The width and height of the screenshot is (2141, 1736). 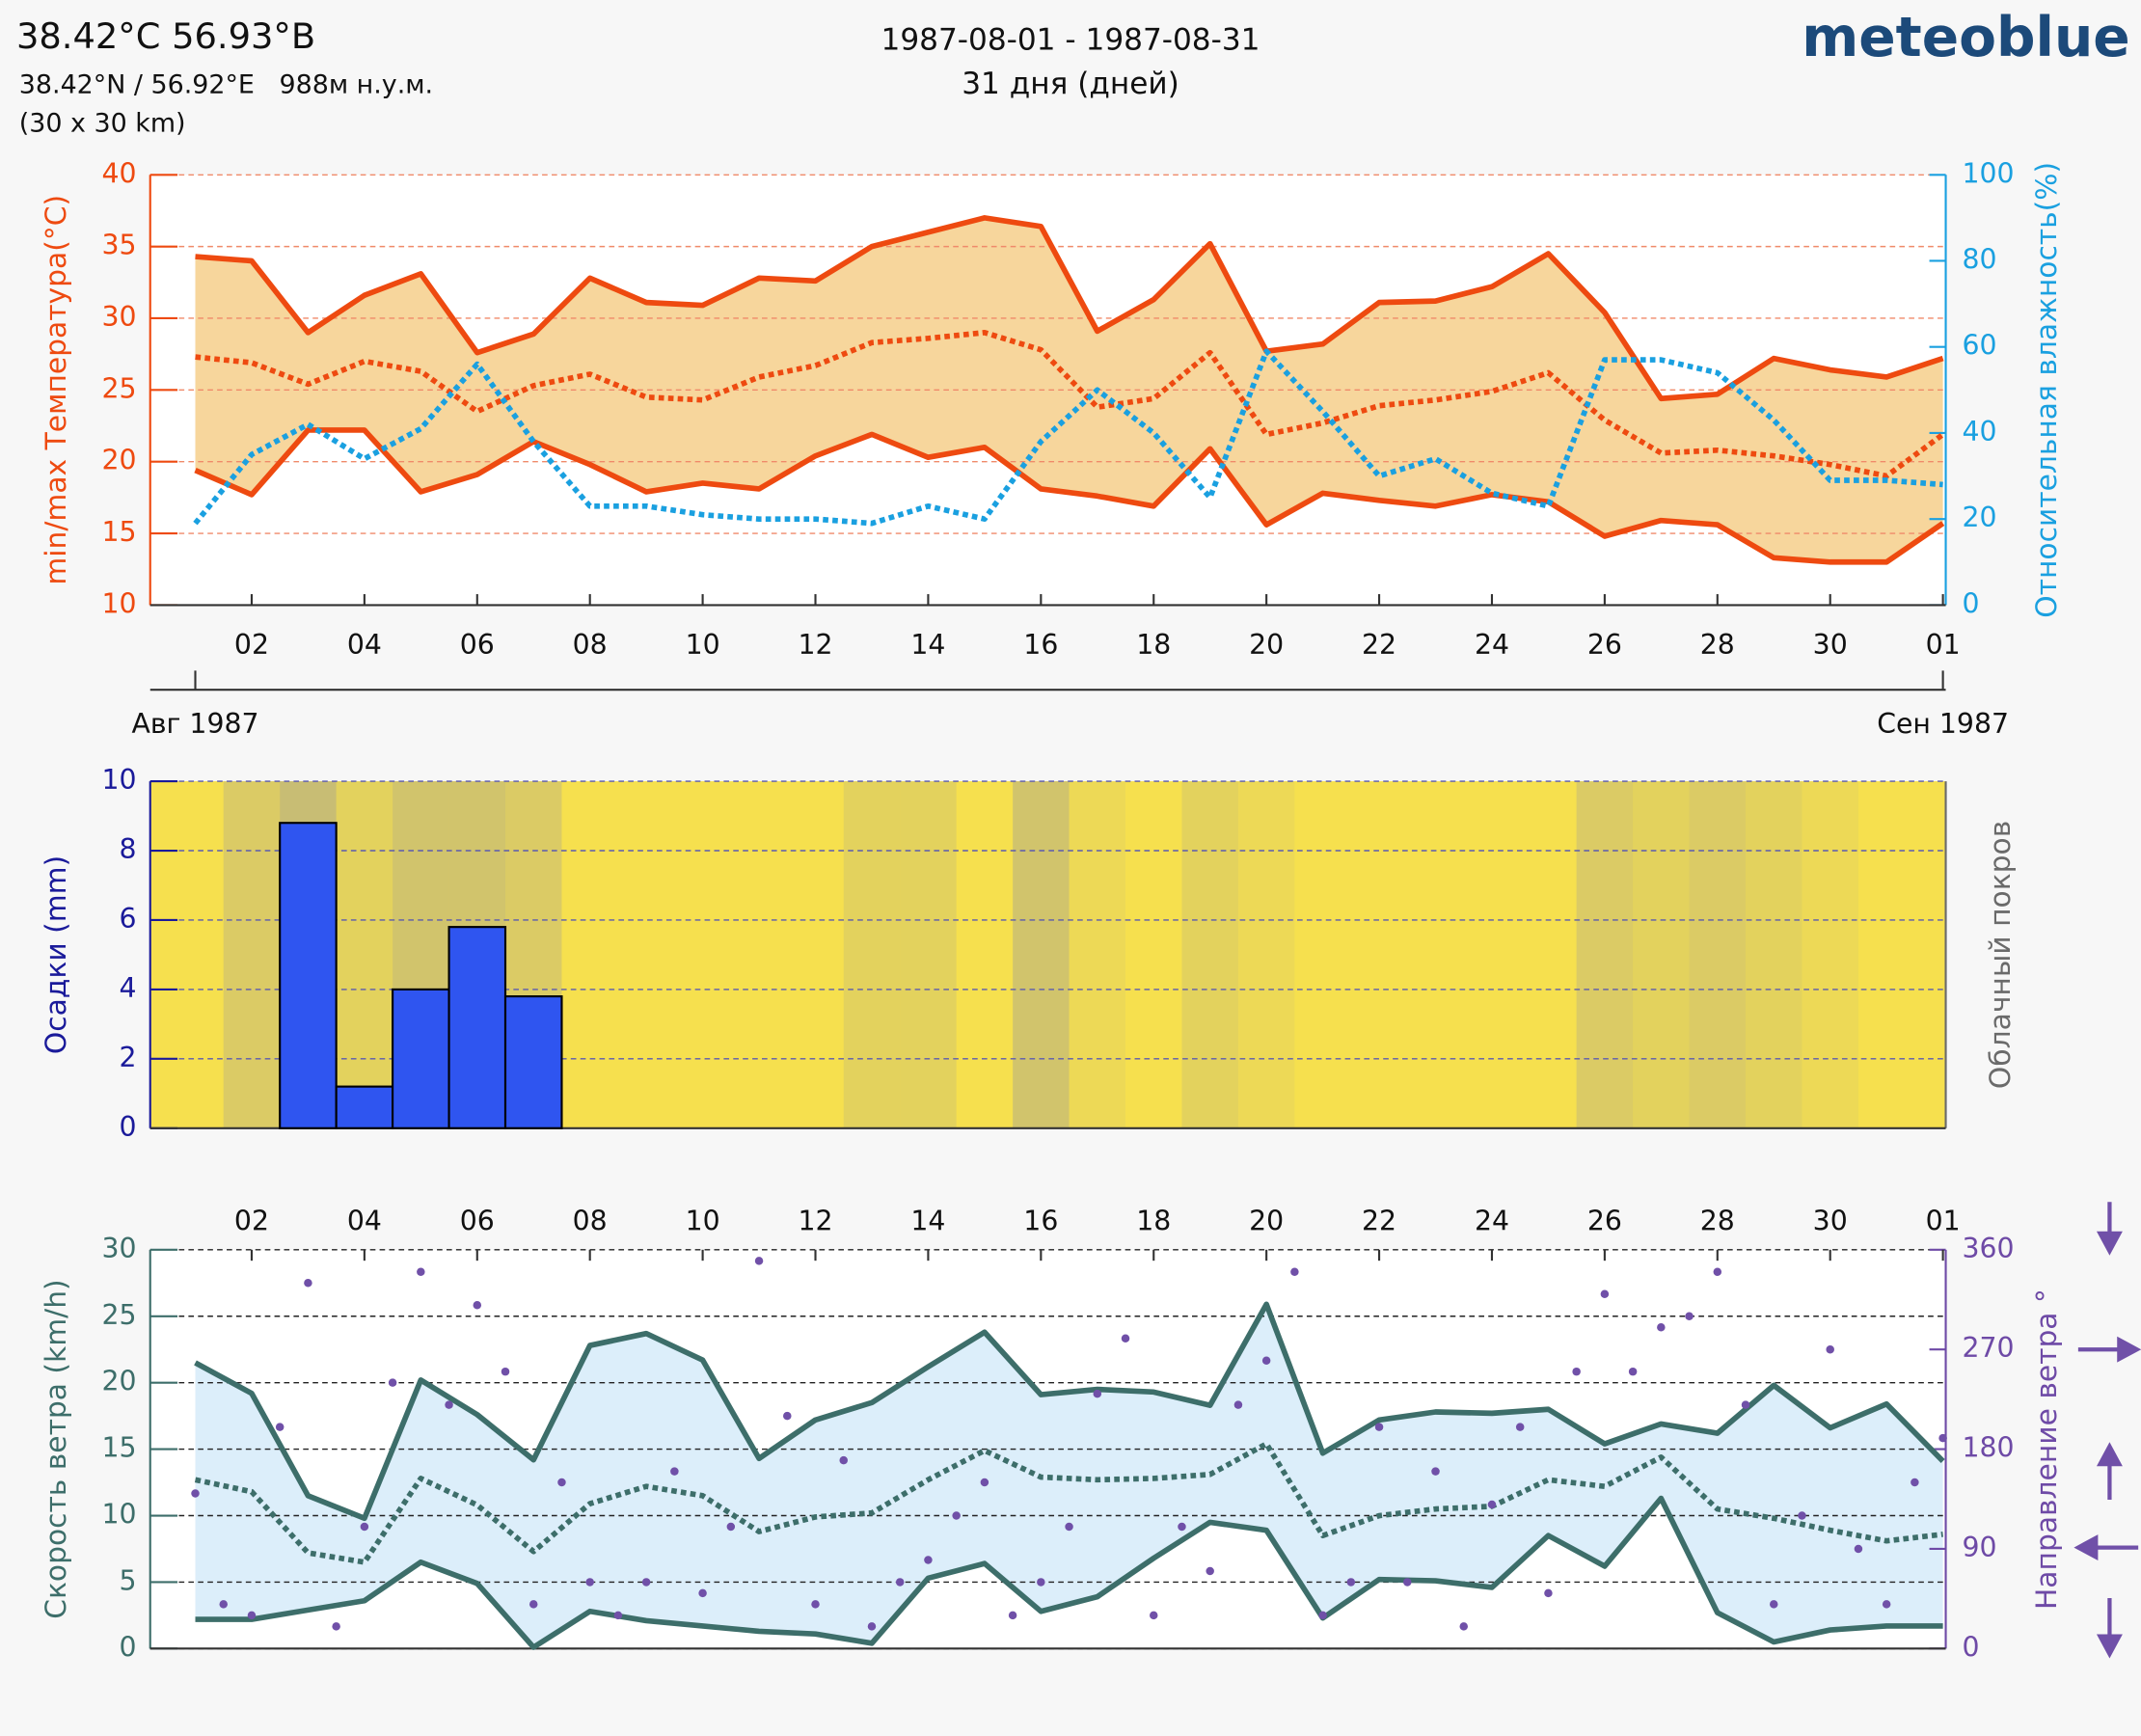 What do you see at coordinates (309, 976) in the screenshot?
I see `bar` at bounding box center [309, 976].